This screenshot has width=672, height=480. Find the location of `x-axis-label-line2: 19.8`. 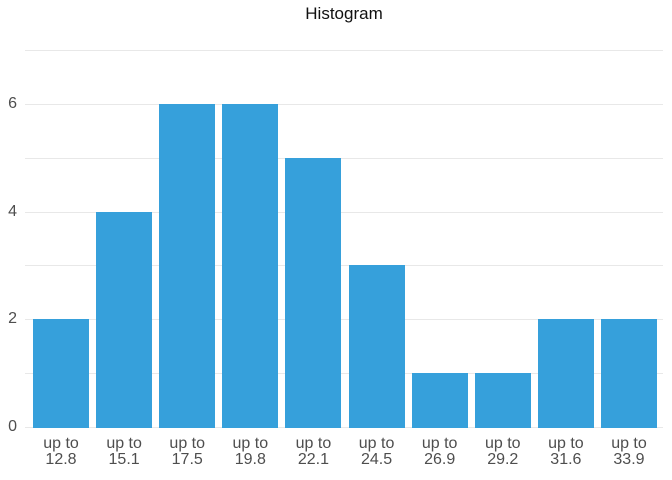

x-axis-label-line2: 19.8 is located at coordinates (250, 459).